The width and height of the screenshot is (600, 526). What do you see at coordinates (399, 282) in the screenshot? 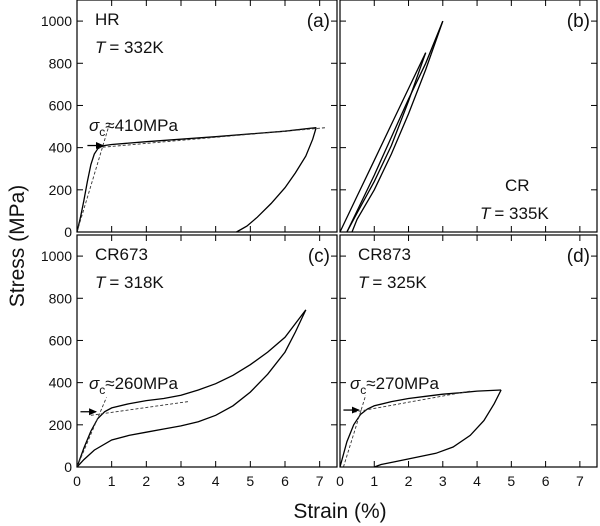
I see `panel-d-temperature-value: = 325K` at bounding box center [399, 282].